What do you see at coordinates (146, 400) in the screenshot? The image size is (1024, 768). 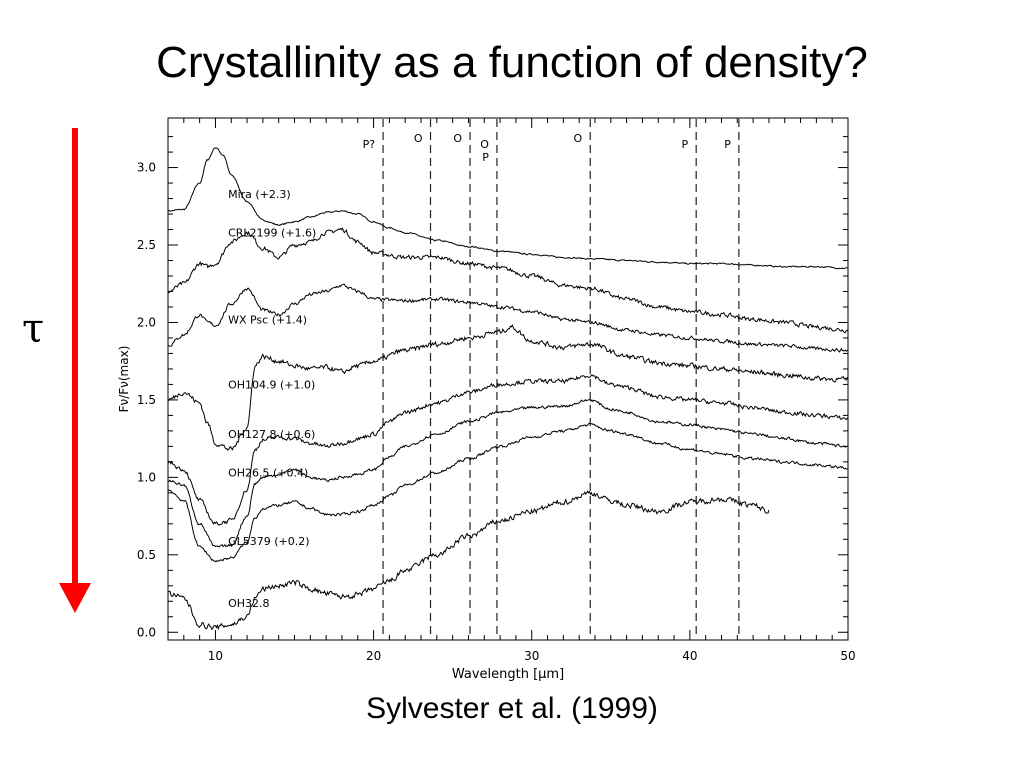 I see `y-tick-label: 1.5` at bounding box center [146, 400].